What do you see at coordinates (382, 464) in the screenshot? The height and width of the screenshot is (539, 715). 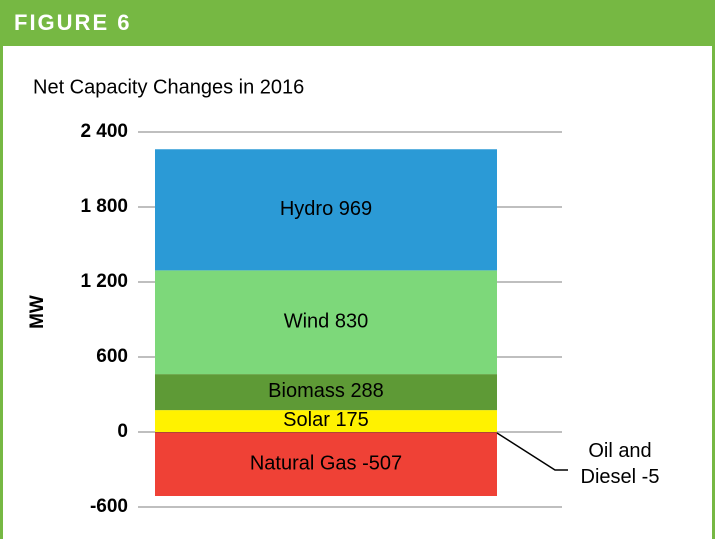 I see `segment-value: -507` at bounding box center [382, 464].